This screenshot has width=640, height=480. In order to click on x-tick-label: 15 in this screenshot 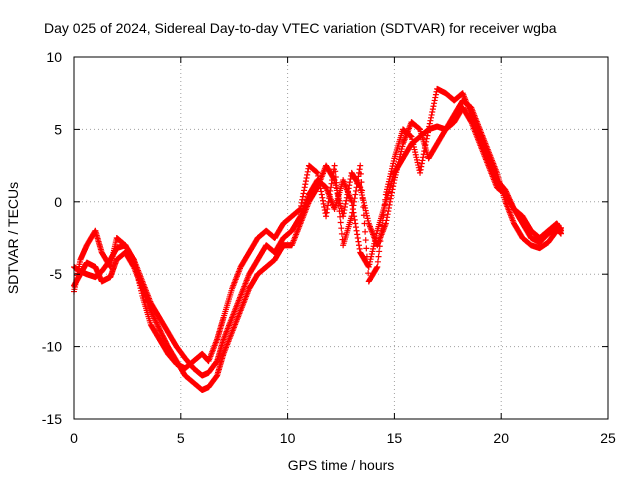, I will do `click(395, 438)`.